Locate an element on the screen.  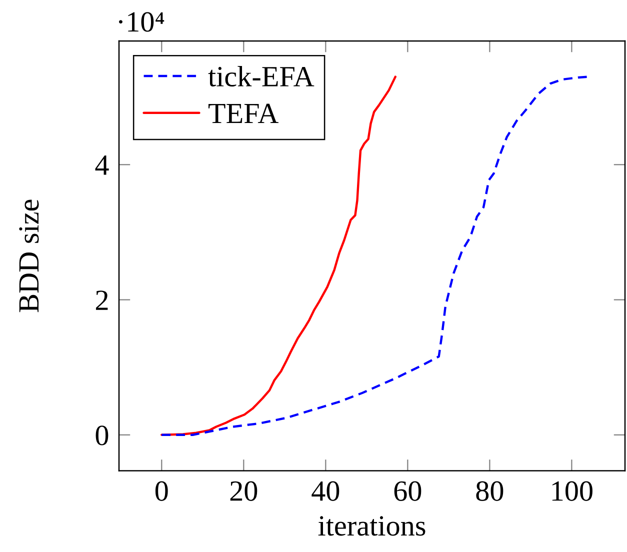
x-axis-title: iterations is located at coordinates (372, 526).